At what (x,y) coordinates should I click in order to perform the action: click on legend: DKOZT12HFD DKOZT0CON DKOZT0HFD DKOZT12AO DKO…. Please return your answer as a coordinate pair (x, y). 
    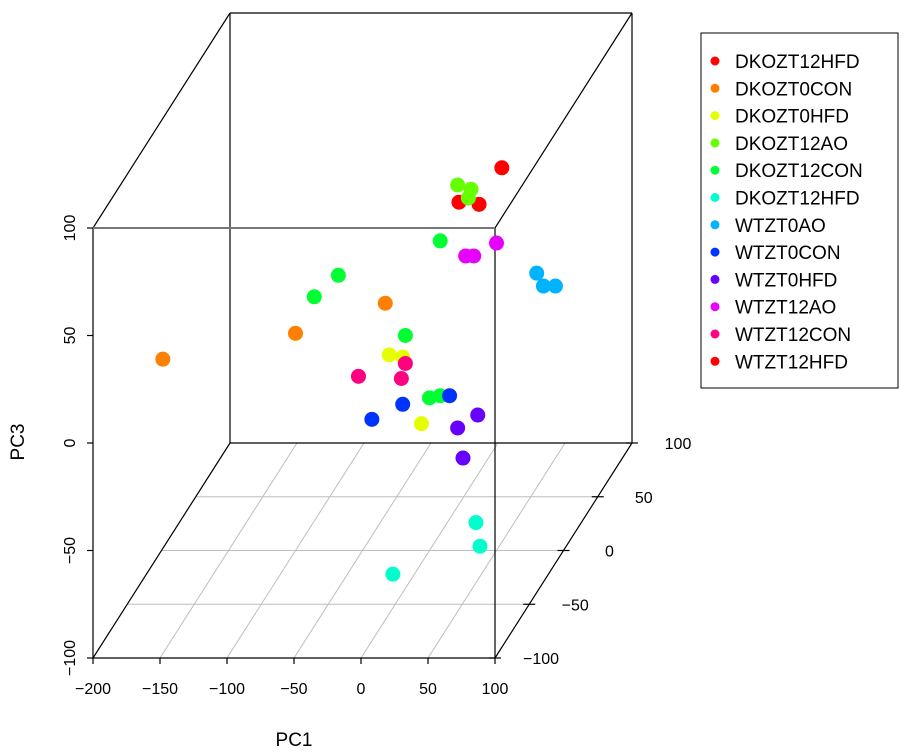
    Looking at the image, I should click on (799, 210).